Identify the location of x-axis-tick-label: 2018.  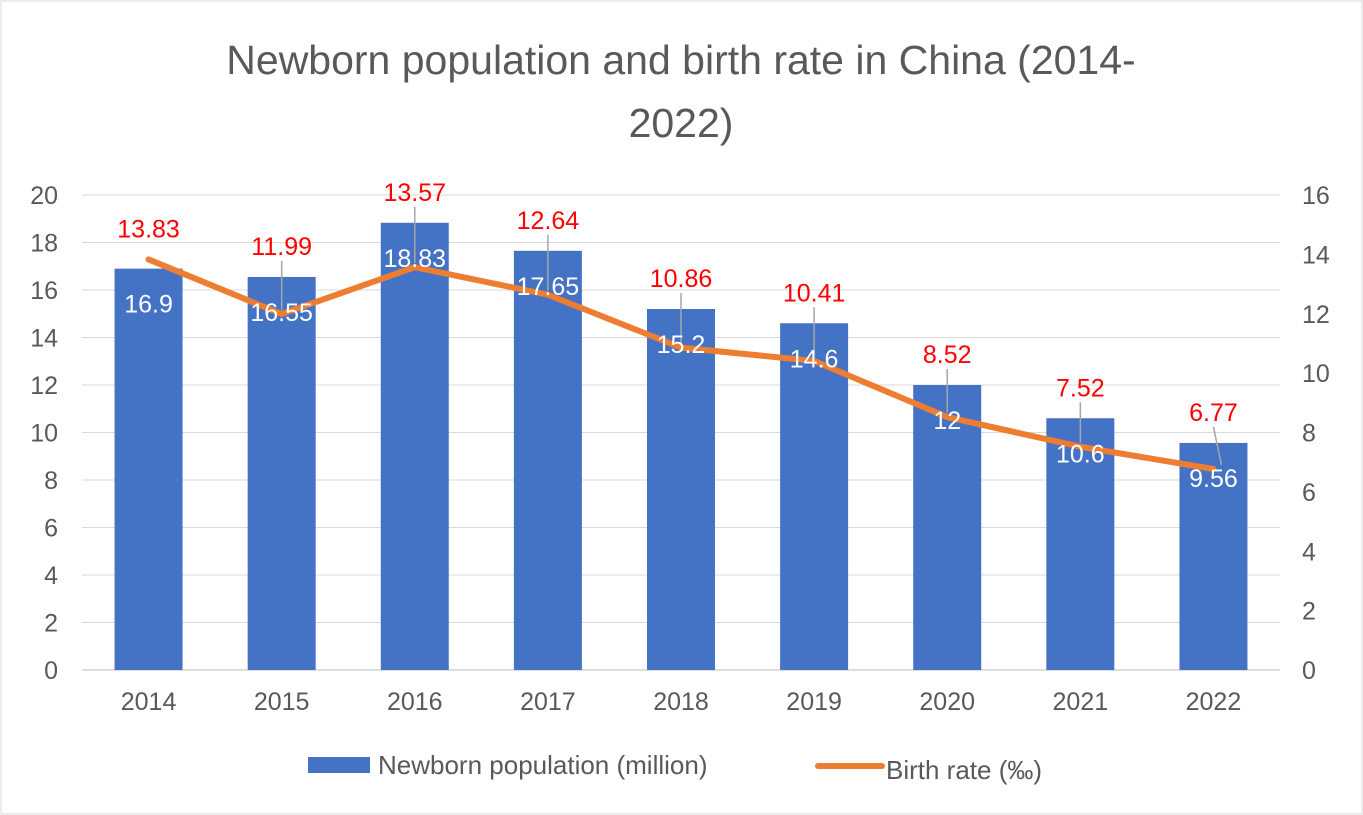
(681, 702).